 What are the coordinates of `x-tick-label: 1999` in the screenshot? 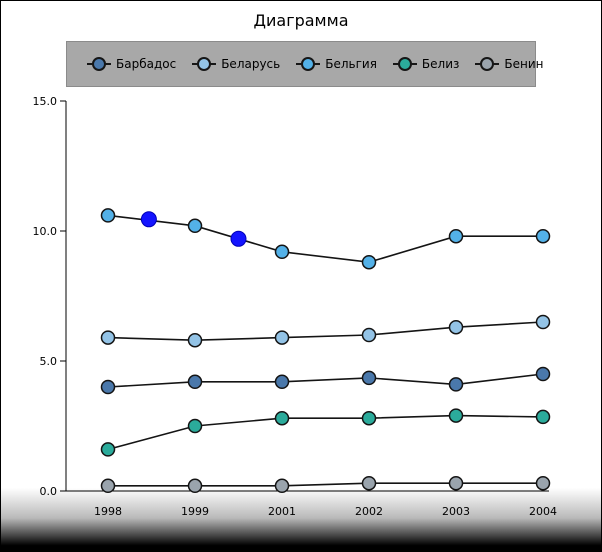 It's located at (195, 511).